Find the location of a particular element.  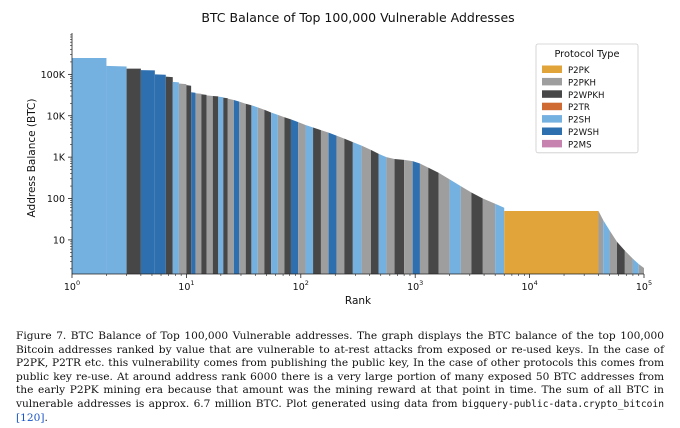

caption-code: bigquery-public-data.crypto_bitcoin is located at coordinates (562, 404).